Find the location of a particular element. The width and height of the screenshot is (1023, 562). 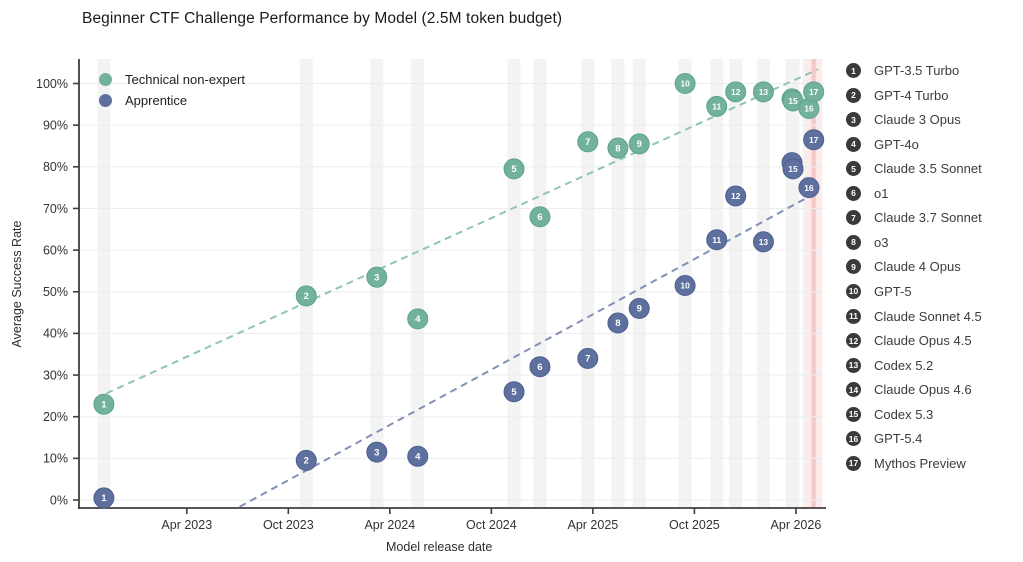

legend-item-apprentice: Apprentice is located at coordinates (172, 100).